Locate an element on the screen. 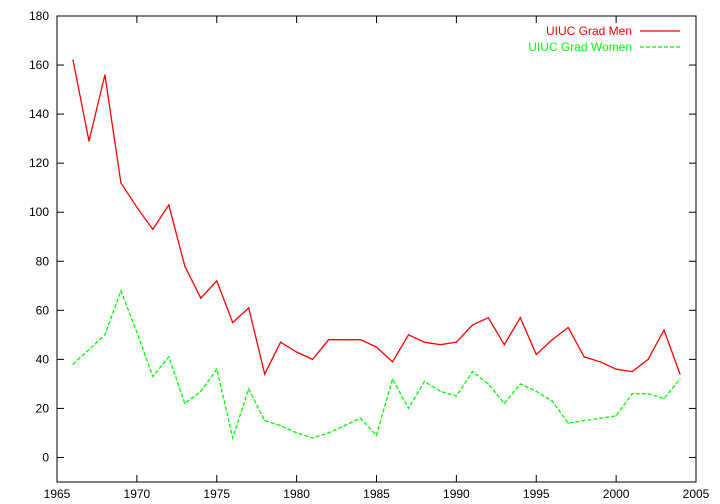  x-tick-label: 1985 is located at coordinates (376, 494).